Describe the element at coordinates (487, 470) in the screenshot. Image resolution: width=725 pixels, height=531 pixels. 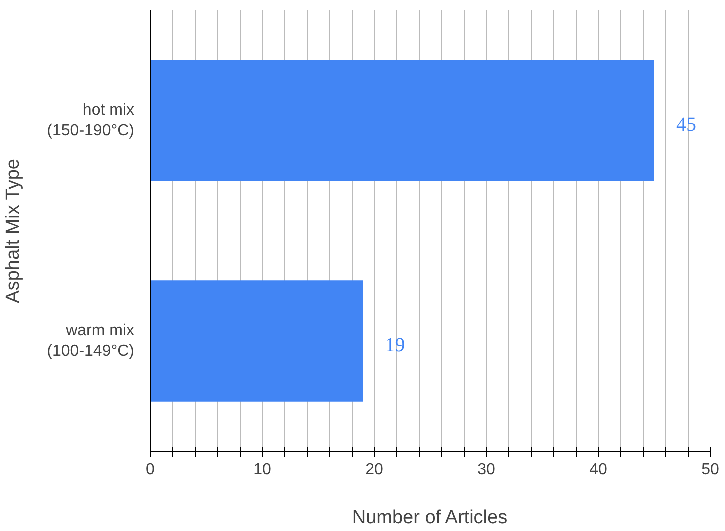
I see `x-tick-label: 30` at that location.